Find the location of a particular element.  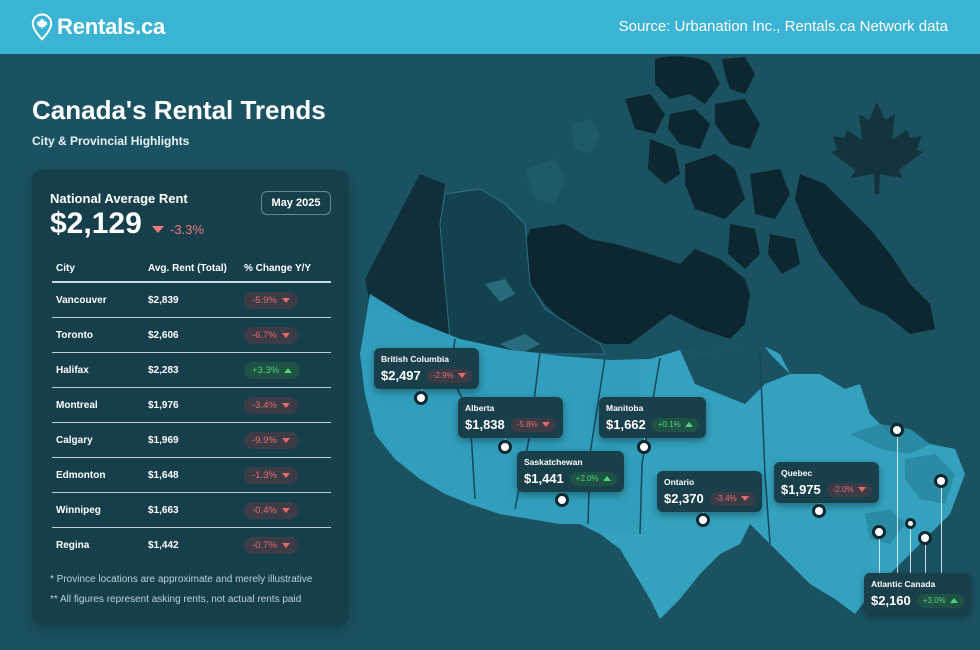

province-label-alberta: Alberta $1,838 -5.8% is located at coordinates (510, 417).